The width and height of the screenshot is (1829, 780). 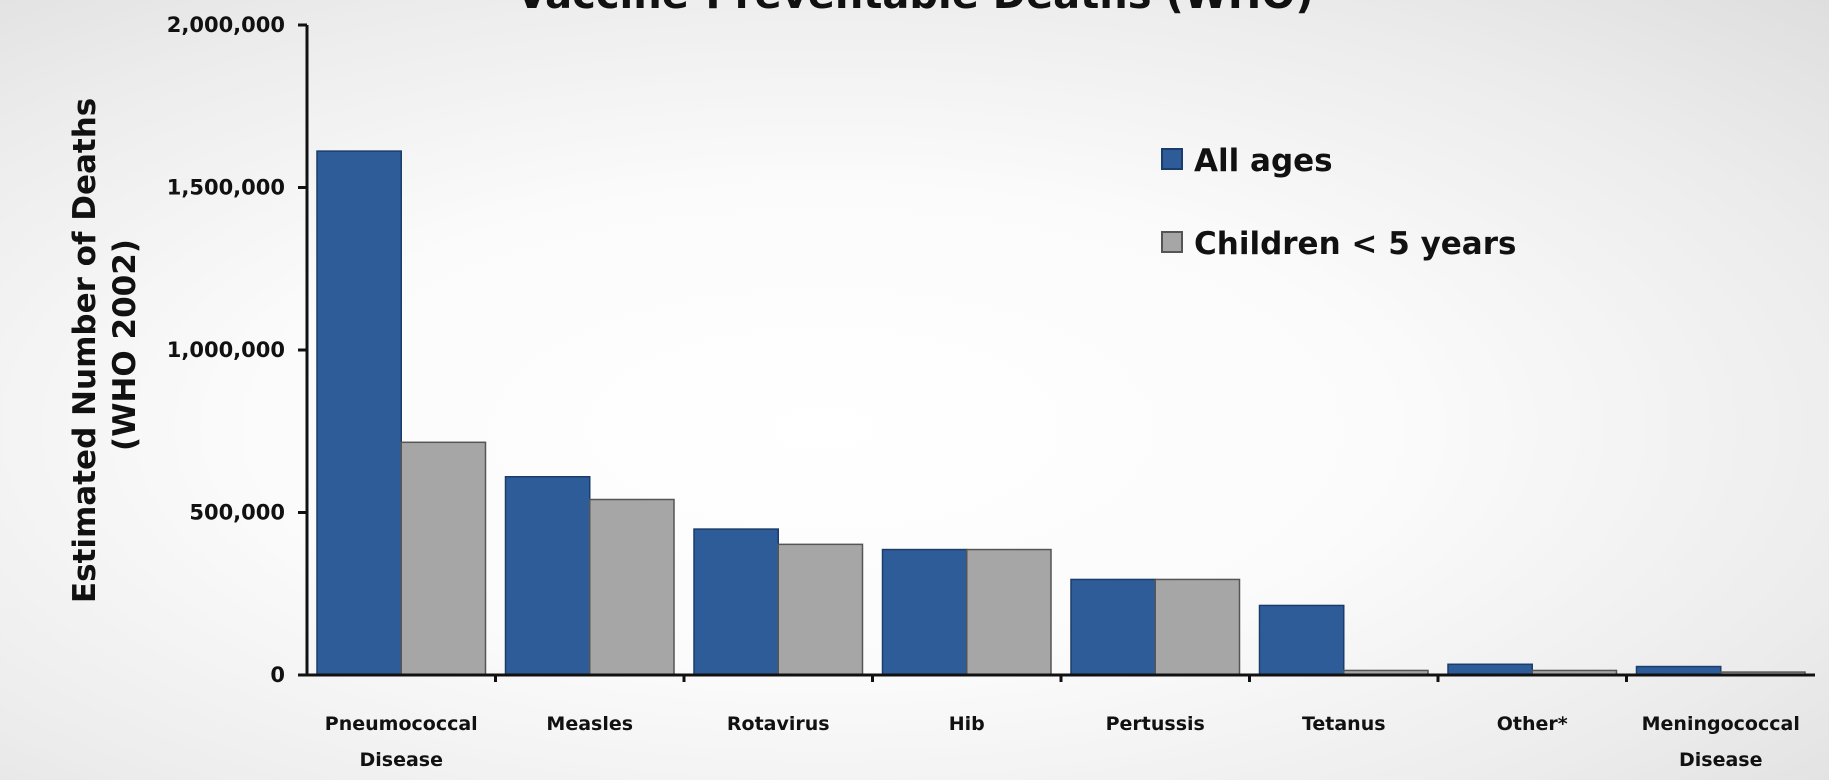 What do you see at coordinates (401, 742) in the screenshot?
I see `x-tick-label: Pneumococcal Disease` at bounding box center [401, 742].